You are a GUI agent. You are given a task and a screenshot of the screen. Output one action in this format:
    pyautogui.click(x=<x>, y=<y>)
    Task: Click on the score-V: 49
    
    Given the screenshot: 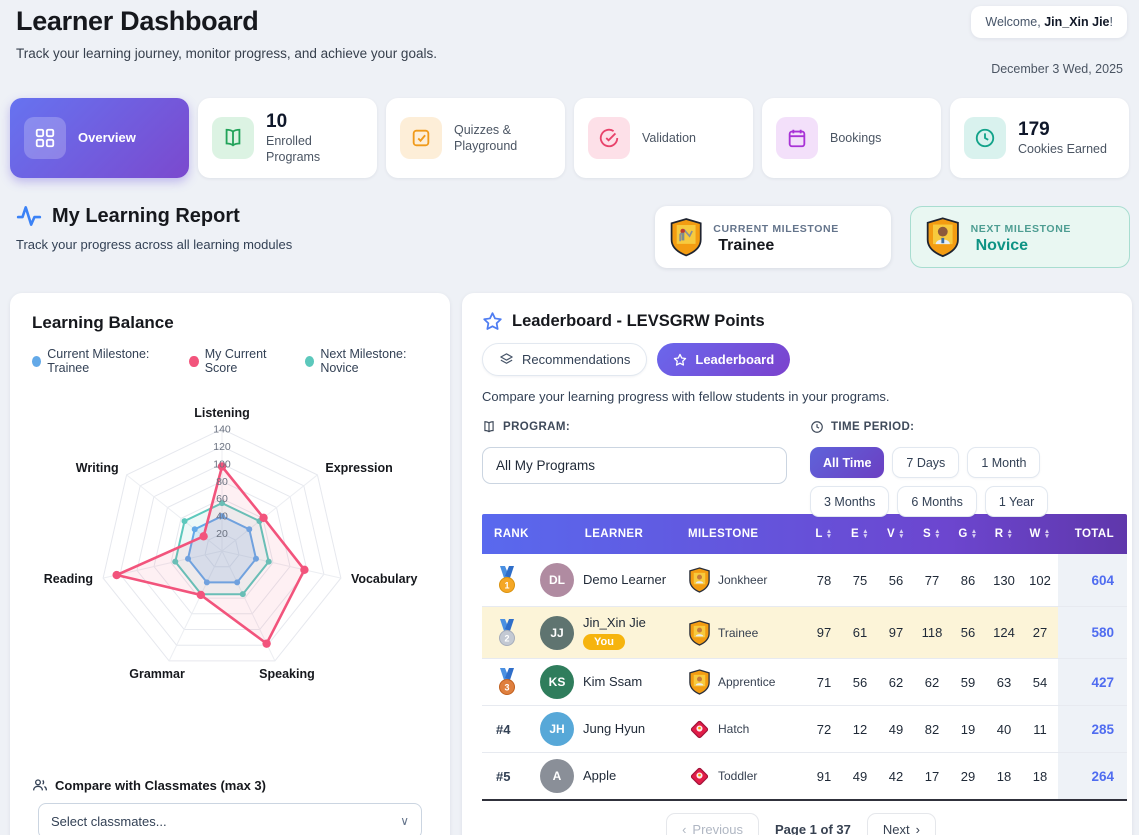 What is the action you would take?
    pyautogui.click(x=896, y=729)
    